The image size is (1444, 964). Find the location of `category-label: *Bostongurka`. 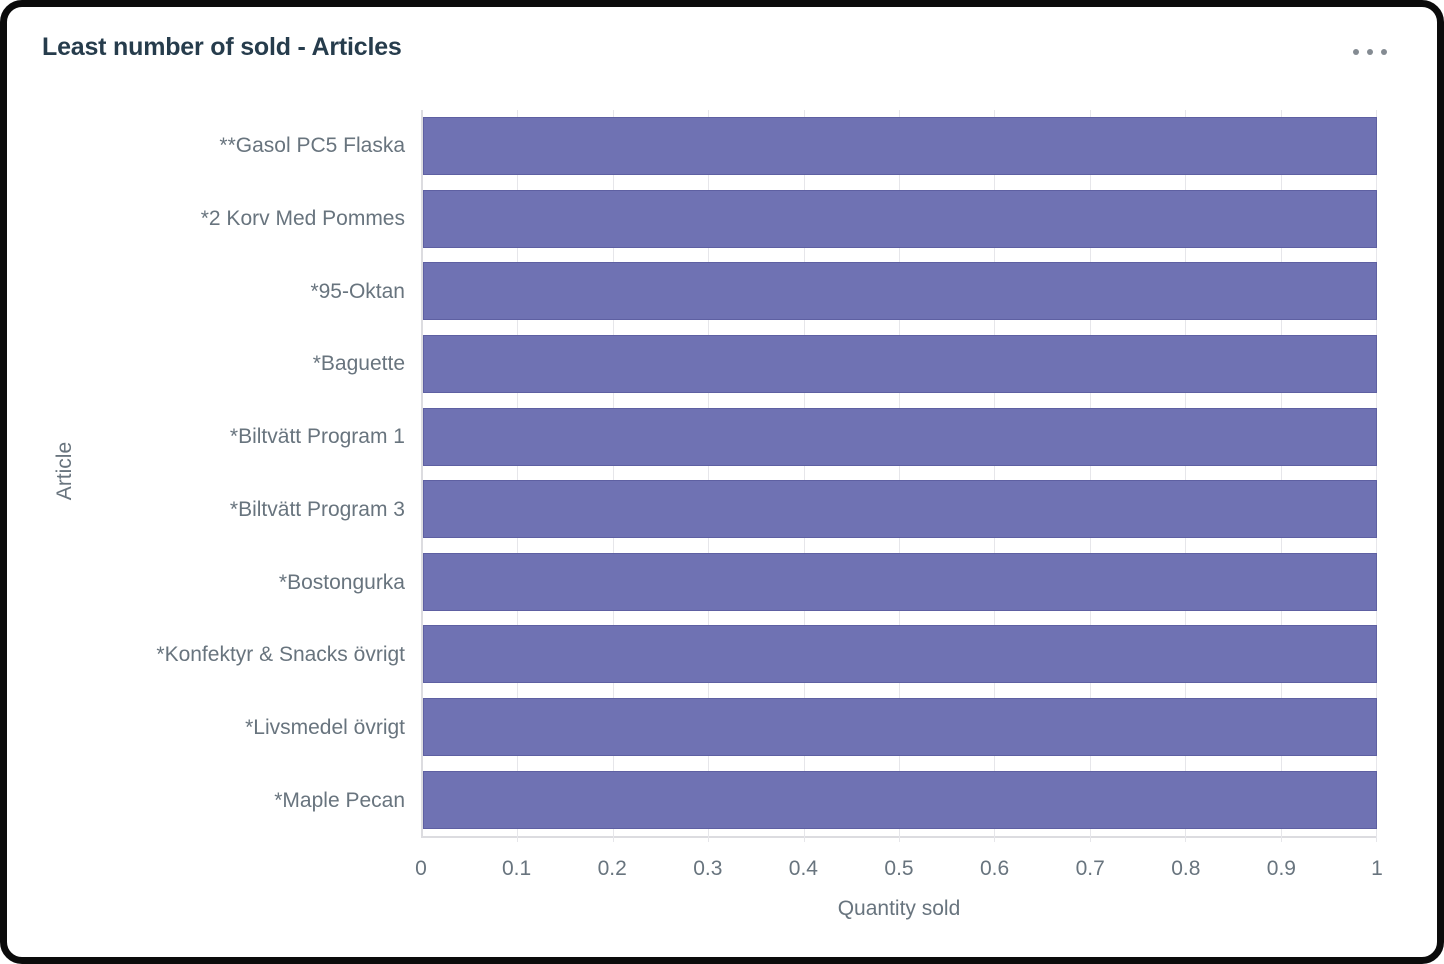

category-label: *Bostongurka is located at coordinates (341, 582).